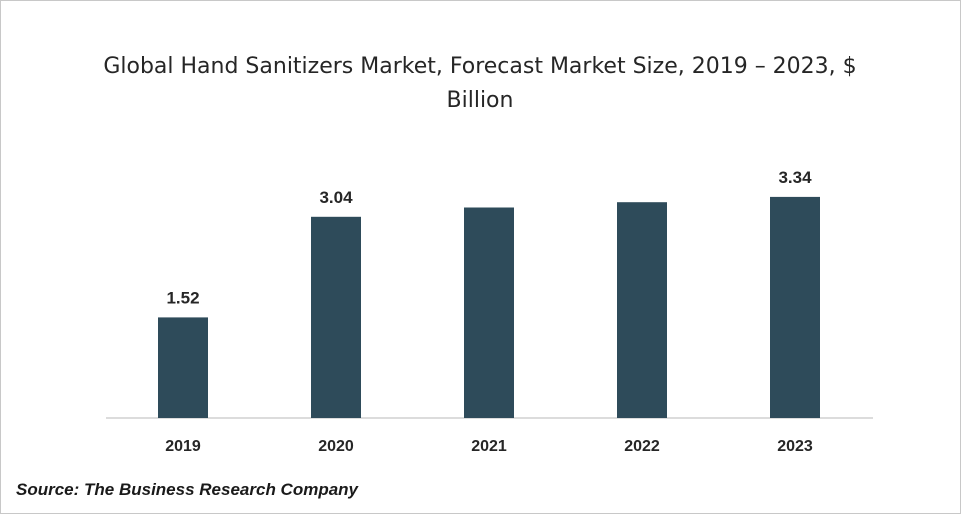  What do you see at coordinates (336, 197) in the screenshot?
I see `data-label-2020: 3.04` at bounding box center [336, 197].